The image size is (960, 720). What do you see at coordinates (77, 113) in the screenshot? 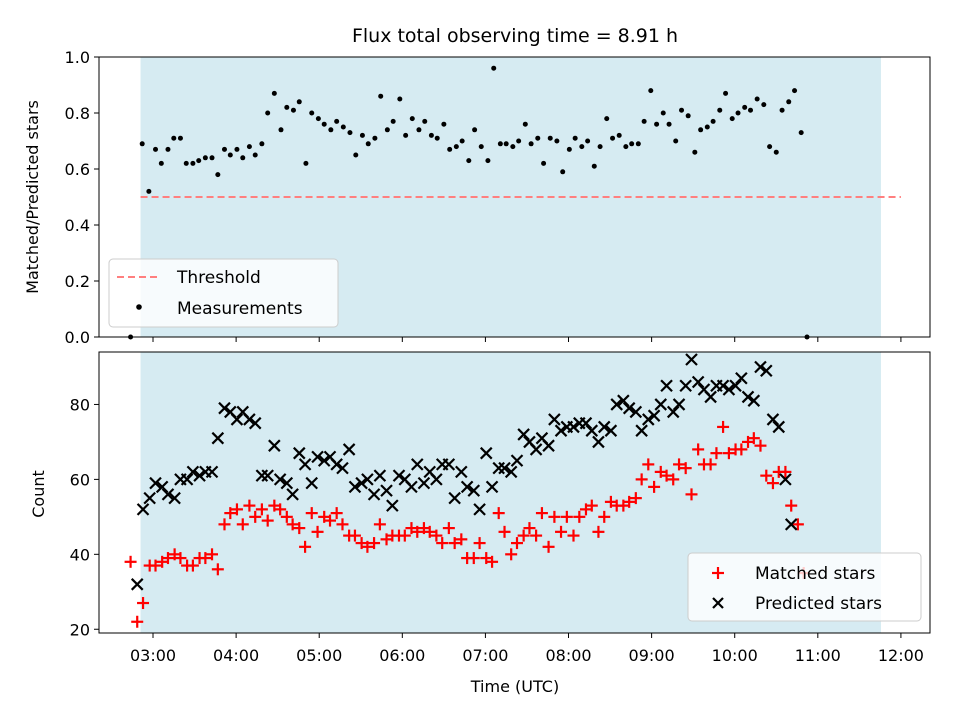
I see `ratio-y-tick-label: 0.8` at bounding box center [77, 113].